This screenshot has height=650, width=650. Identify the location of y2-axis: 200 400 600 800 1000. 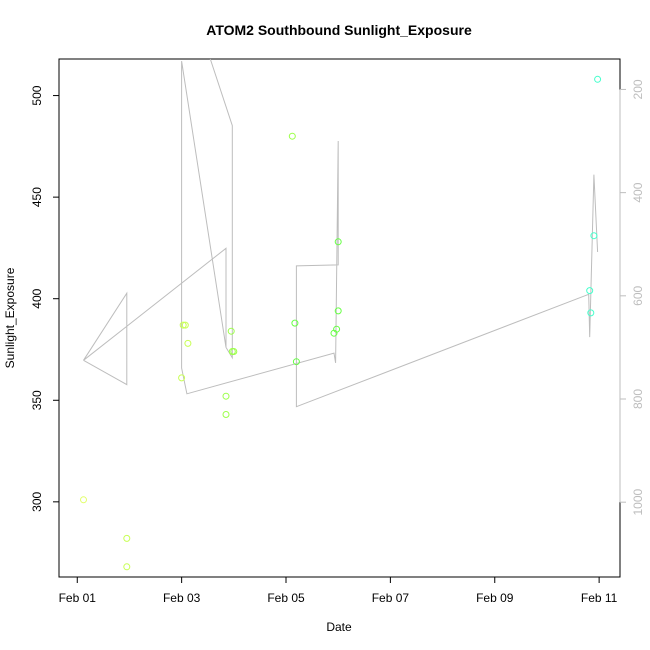
(632, 297).